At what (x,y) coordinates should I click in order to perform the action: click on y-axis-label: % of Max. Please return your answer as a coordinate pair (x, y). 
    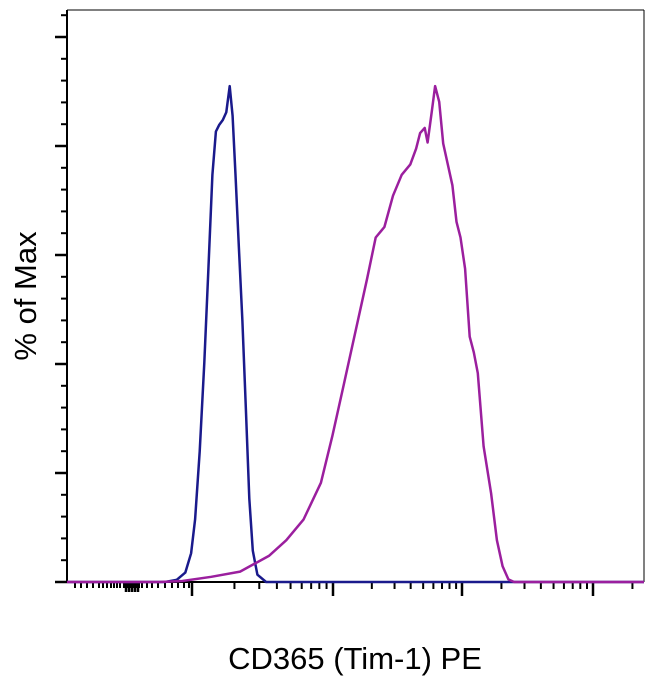
    Looking at the image, I should click on (25, 296).